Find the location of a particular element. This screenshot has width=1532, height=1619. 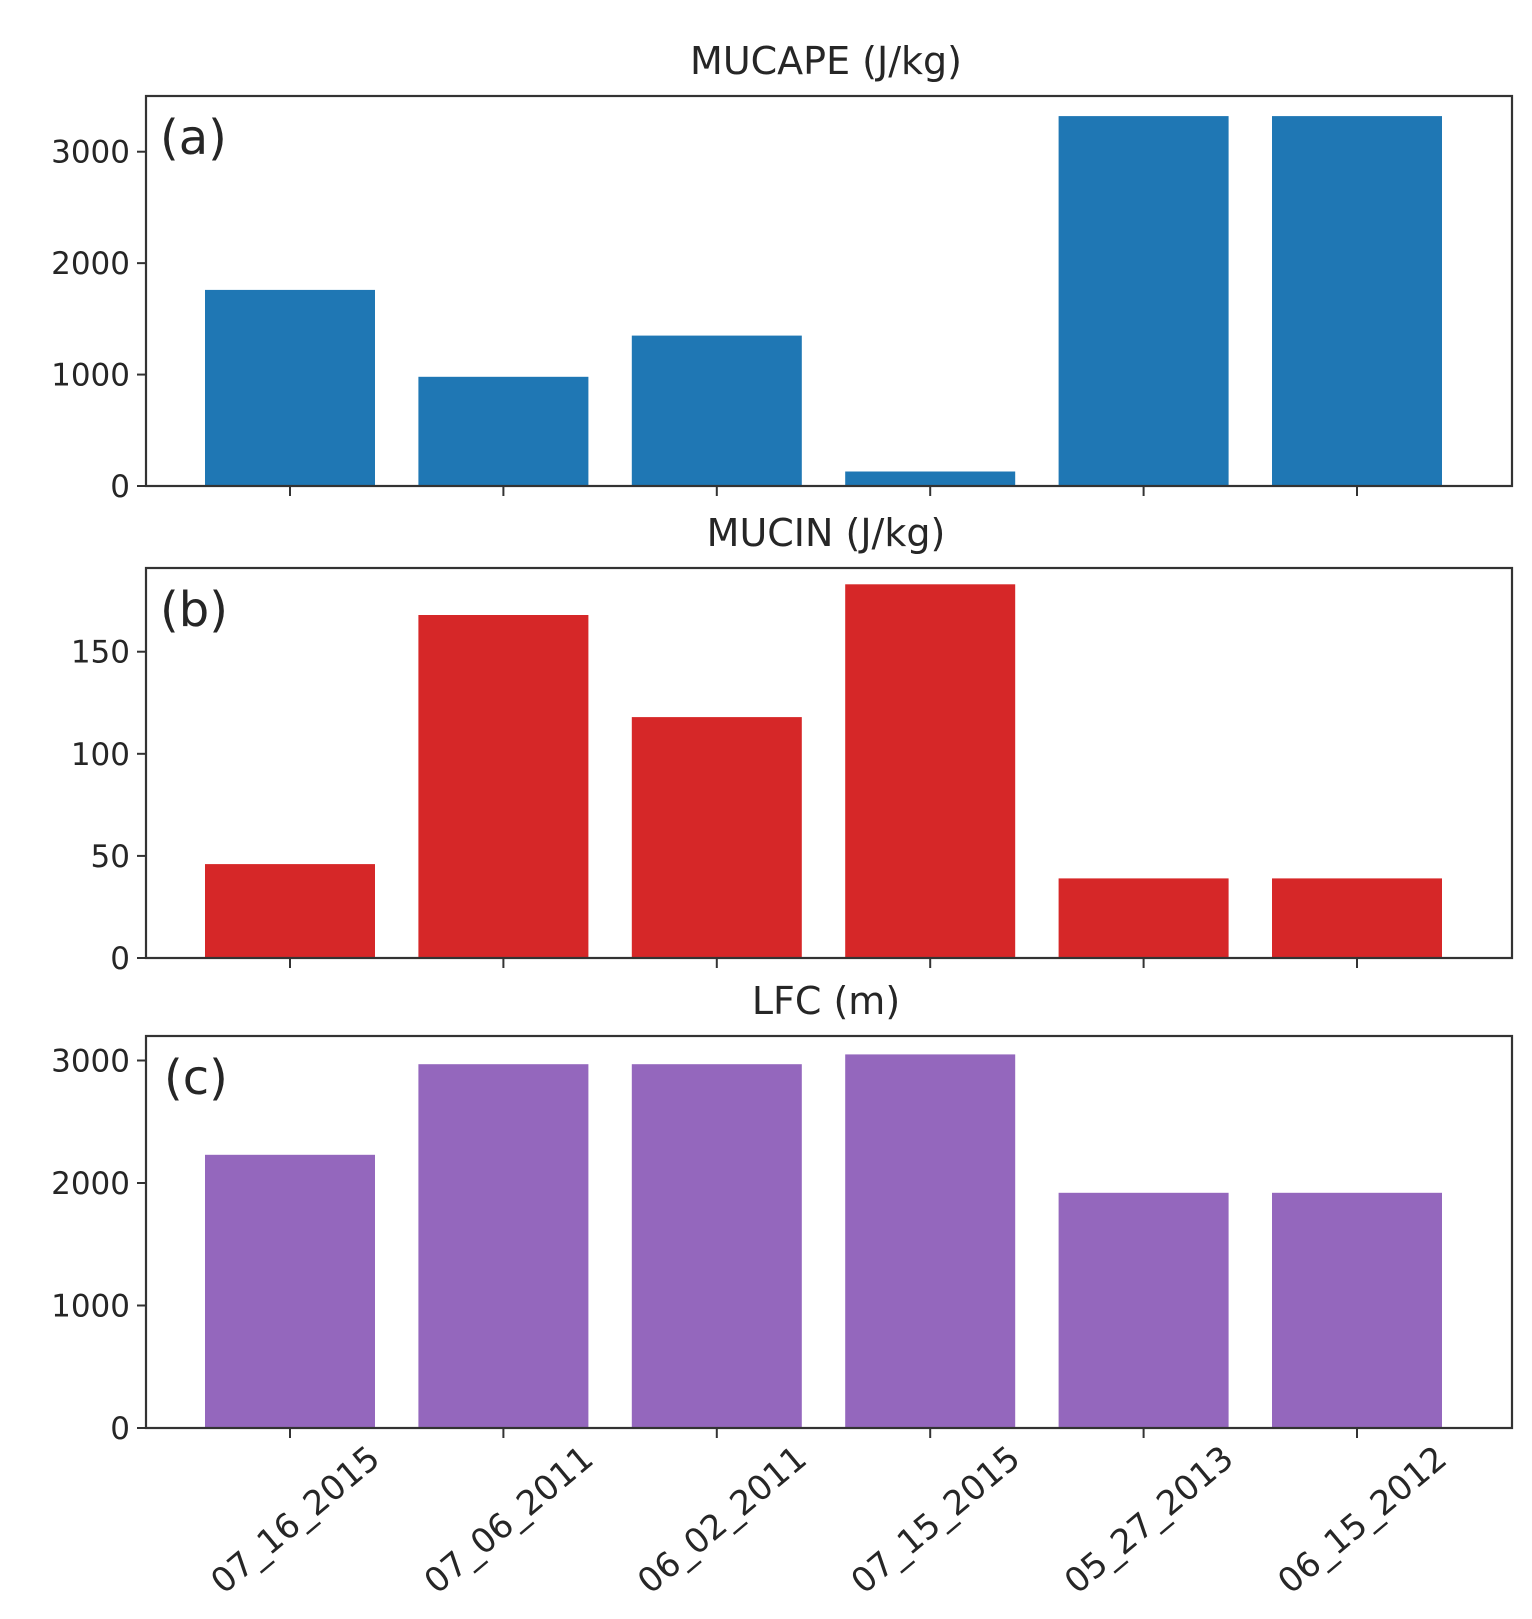

ytick-label-mucin-50: 50 is located at coordinates (110, 857).